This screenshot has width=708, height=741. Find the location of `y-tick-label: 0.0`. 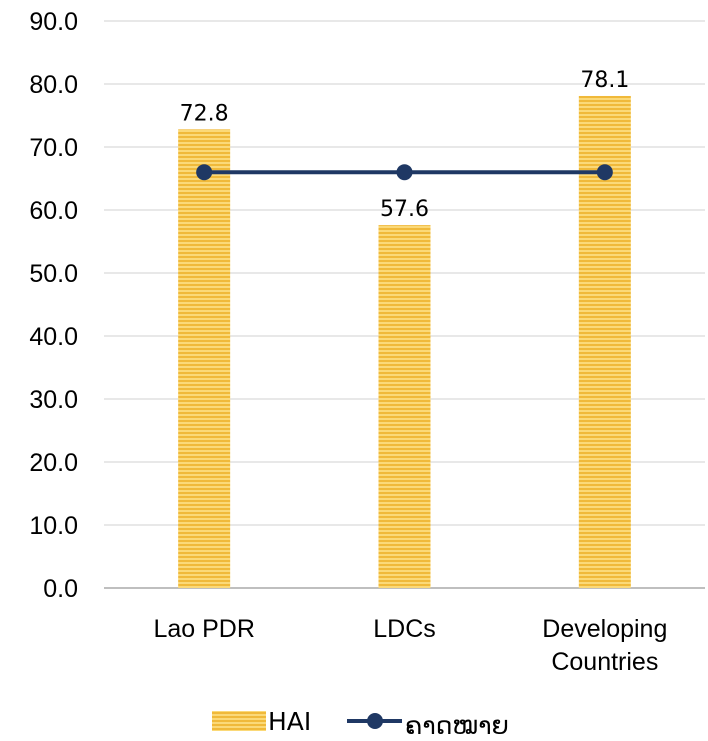

y-tick-label: 0.0 is located at coordinates (60, 589).